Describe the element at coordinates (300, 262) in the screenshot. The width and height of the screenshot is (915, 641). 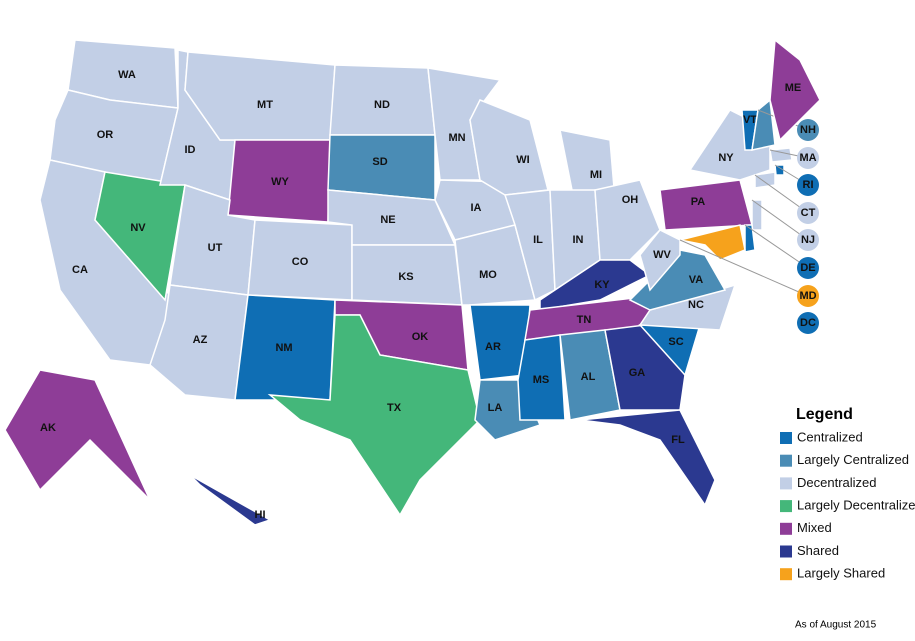
I see `state-label: CO` at that location.